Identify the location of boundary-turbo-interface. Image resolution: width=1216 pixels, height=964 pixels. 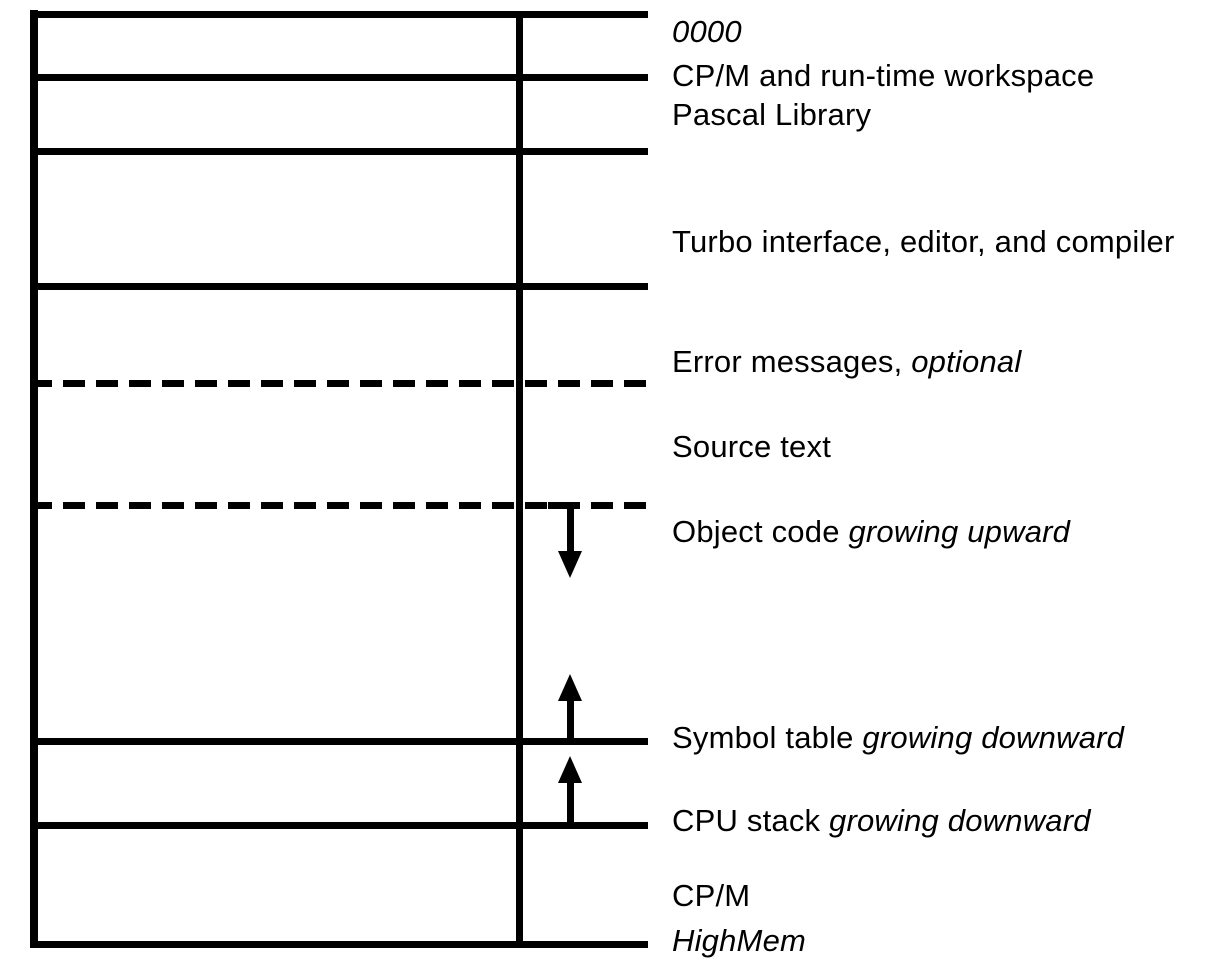
(339, 286).